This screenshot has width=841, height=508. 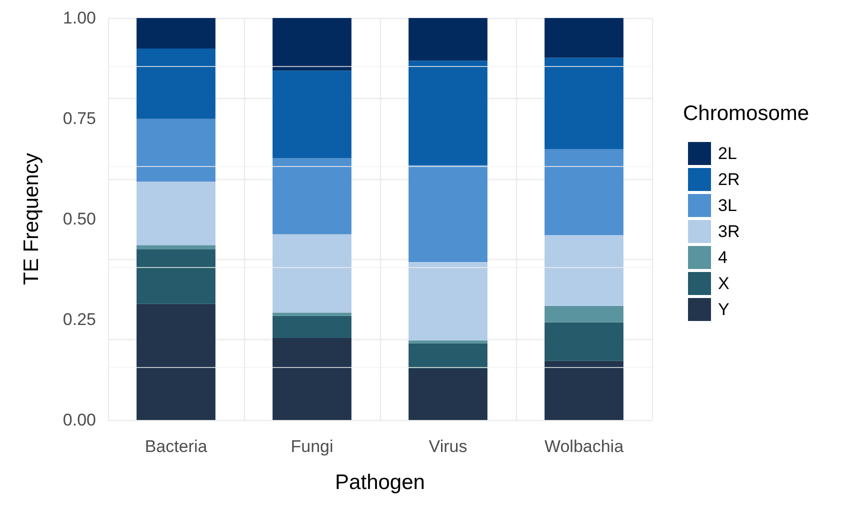 I want to click on legend-title: Chromosome, so click(x=746, y=113).